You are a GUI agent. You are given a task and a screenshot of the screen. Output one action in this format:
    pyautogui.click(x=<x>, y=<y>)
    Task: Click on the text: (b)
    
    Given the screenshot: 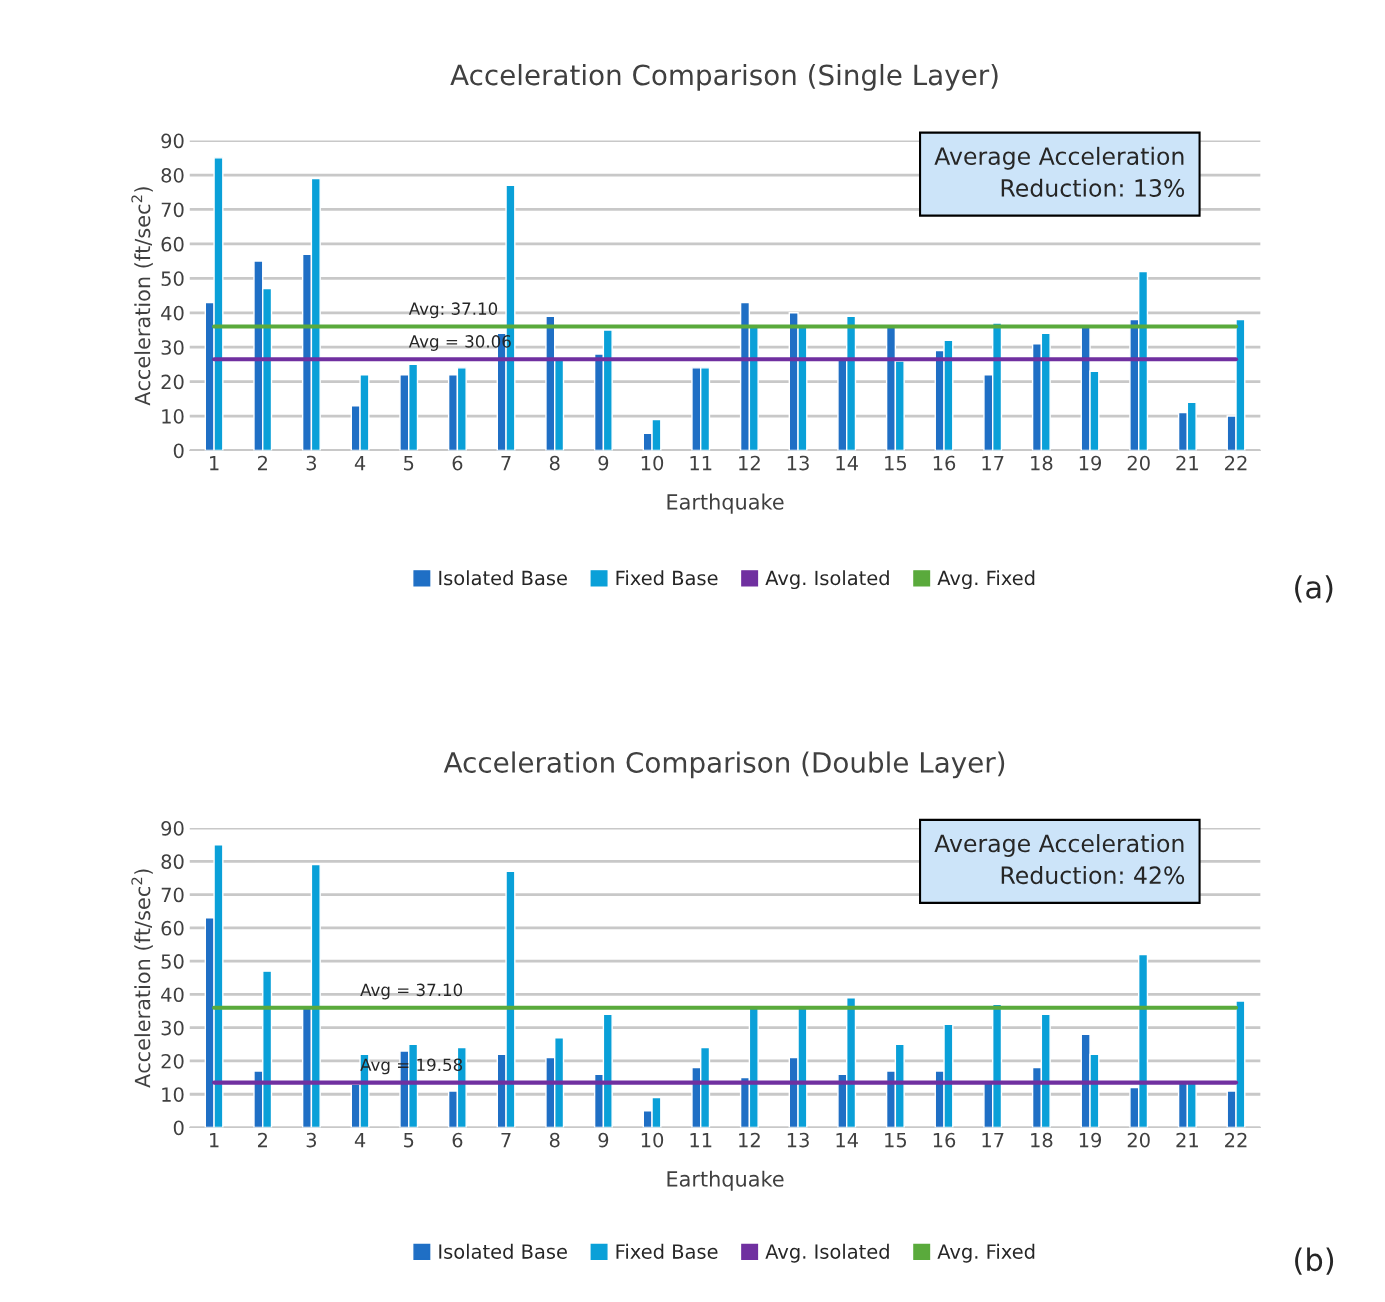 What is the action you would take?
    pyautogui.click(x=1314, y=1261)
    